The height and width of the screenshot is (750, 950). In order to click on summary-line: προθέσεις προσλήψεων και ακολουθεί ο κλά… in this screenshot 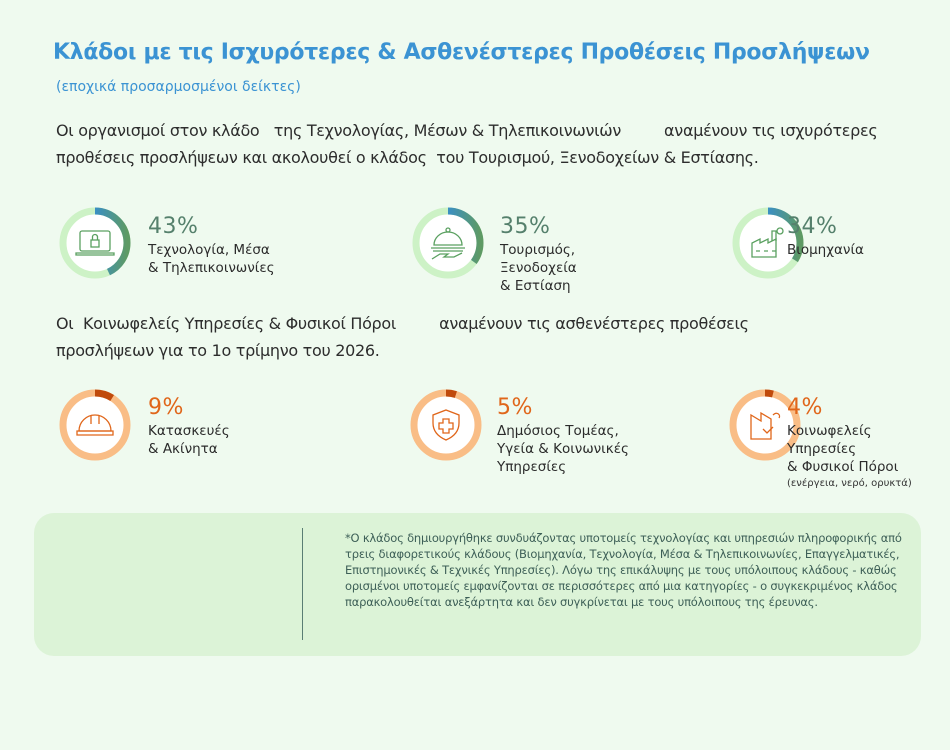, I will do `click(407, 157)`.